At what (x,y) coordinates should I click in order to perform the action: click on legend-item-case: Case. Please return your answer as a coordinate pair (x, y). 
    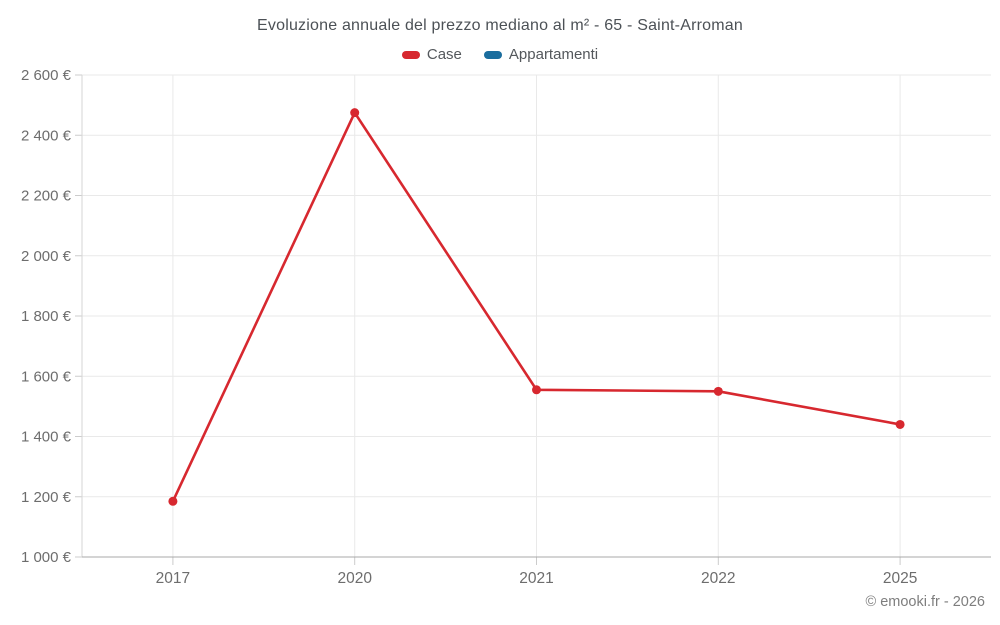
    Looking at the image, I should click on (431, 54).